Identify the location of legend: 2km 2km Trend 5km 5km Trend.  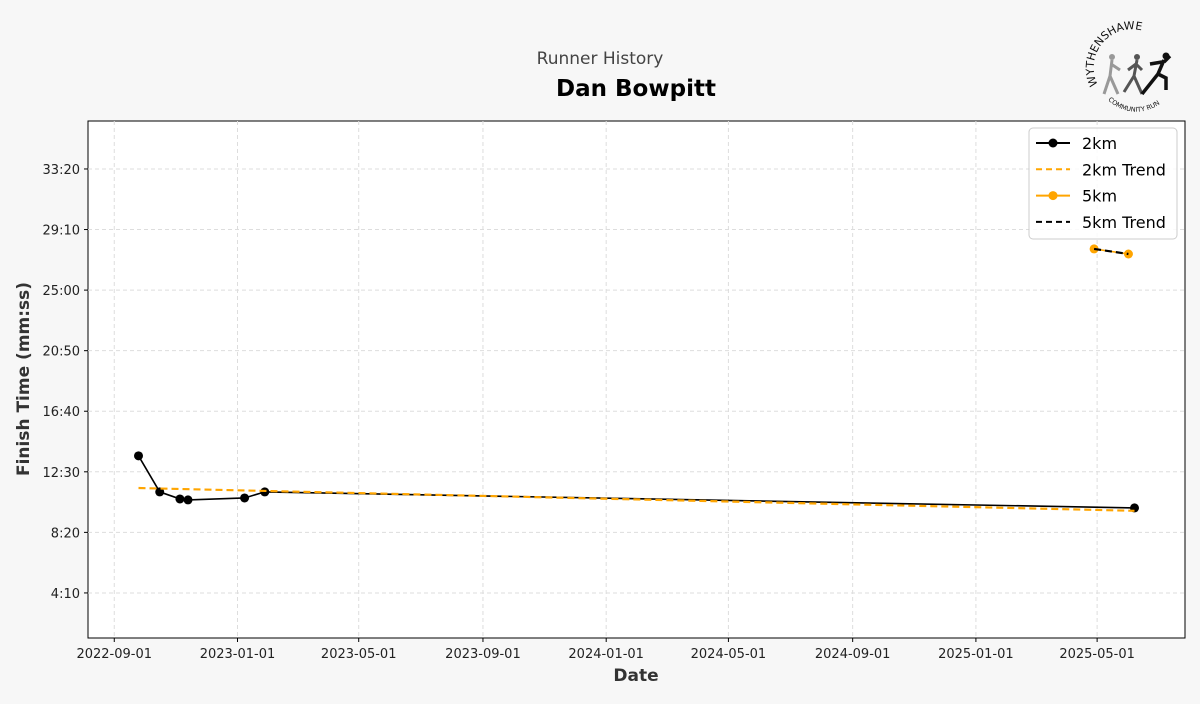
(1103, 183).